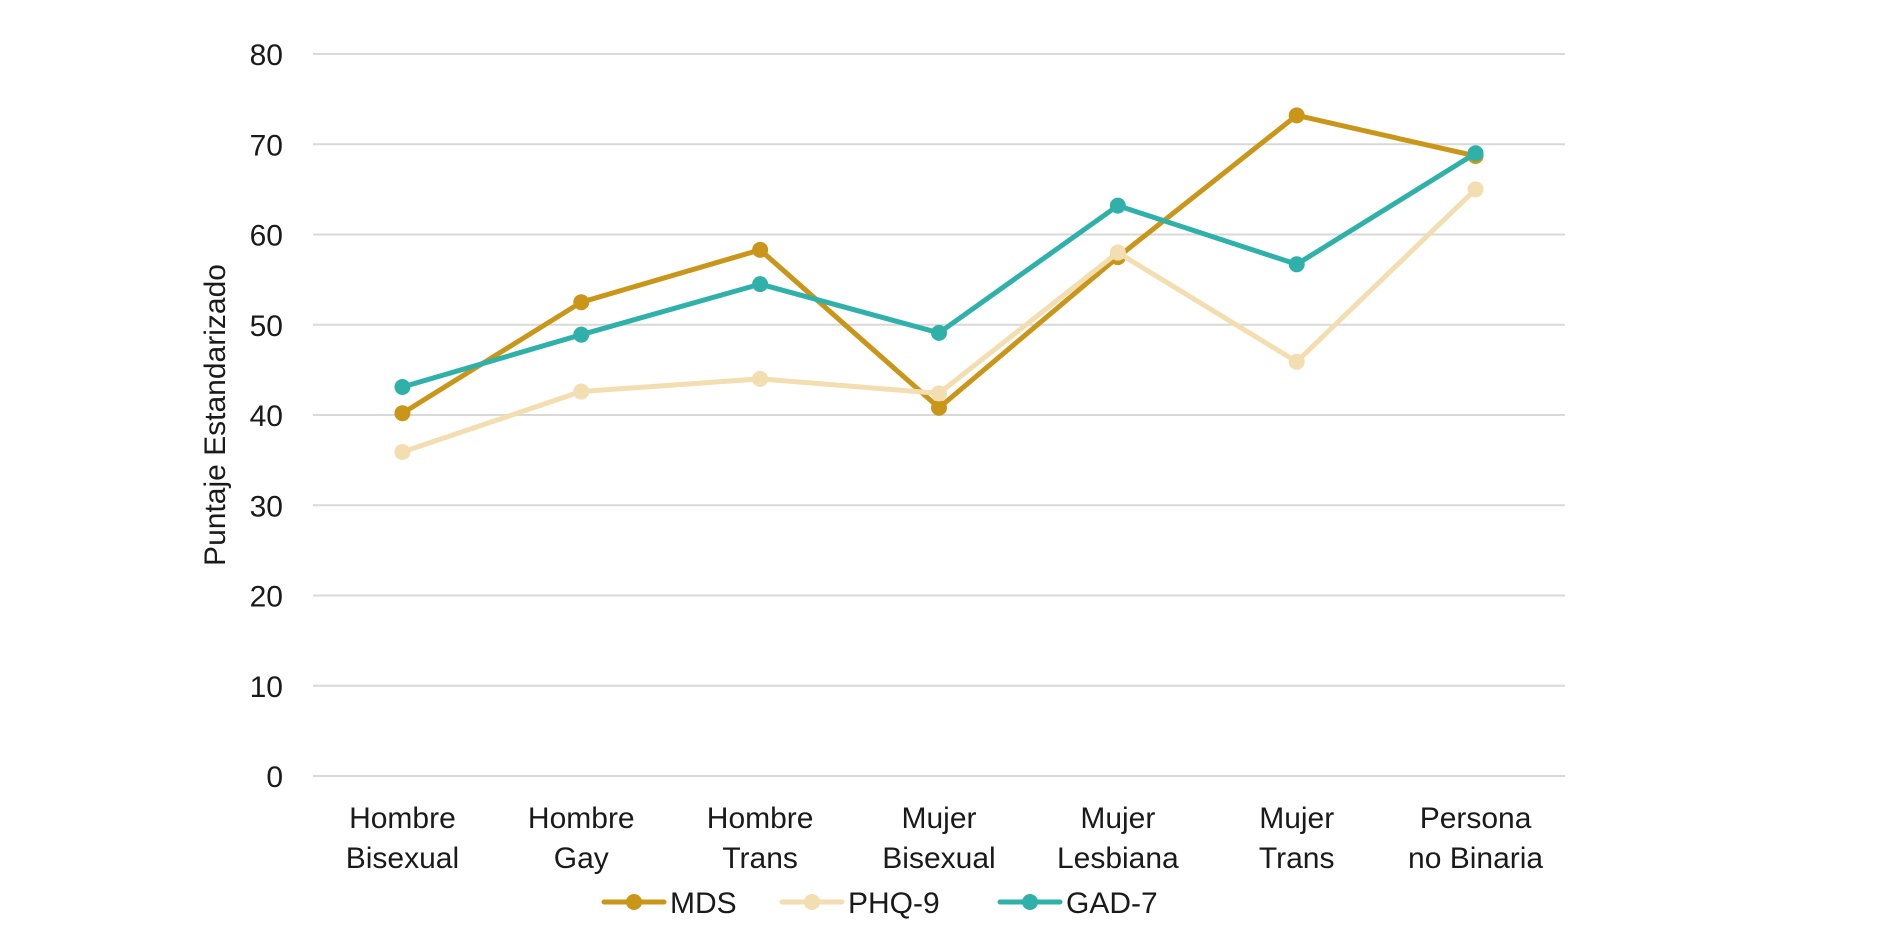 This screenshot has width=1894, height=948. I want to click on y-axis-ticks: 0 10 20 30 40 50 60 70 80, so click(266, 416).